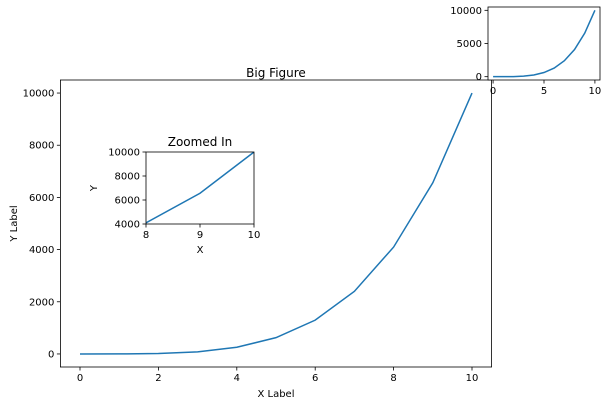 This screenshot has width=608, height=406. What do you see at coordinates (544, 91) in the screenshot?
I see `x-tick-label: 5` at bounding box center [544, 91].